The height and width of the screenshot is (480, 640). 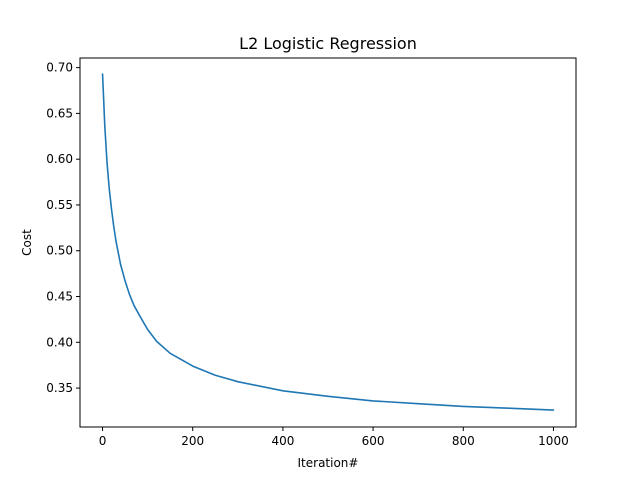 What do you see at coordinates (59, 205) in the screenshot?
I see `y-tick-label: 0.55` at bounding box center [59, 205].